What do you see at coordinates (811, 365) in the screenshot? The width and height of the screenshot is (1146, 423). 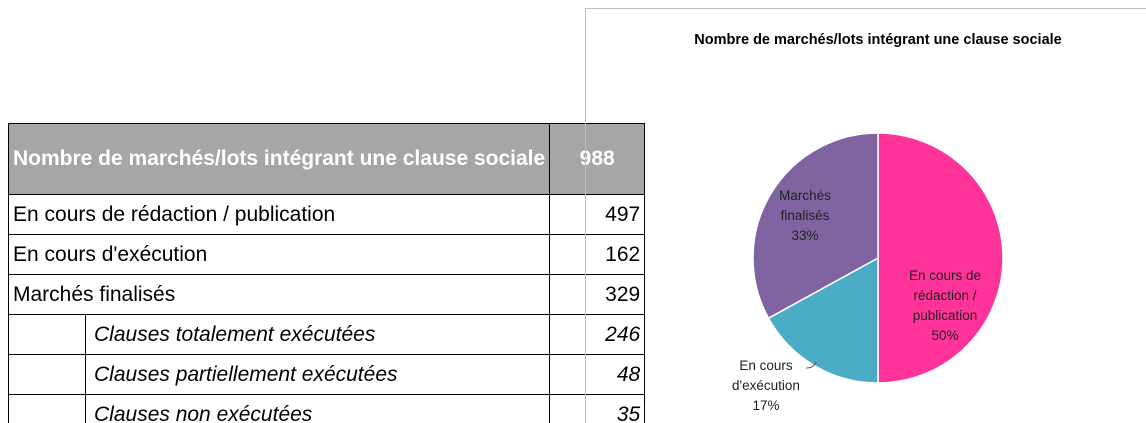 I see `leader-line` at bounding box center [811, 365].